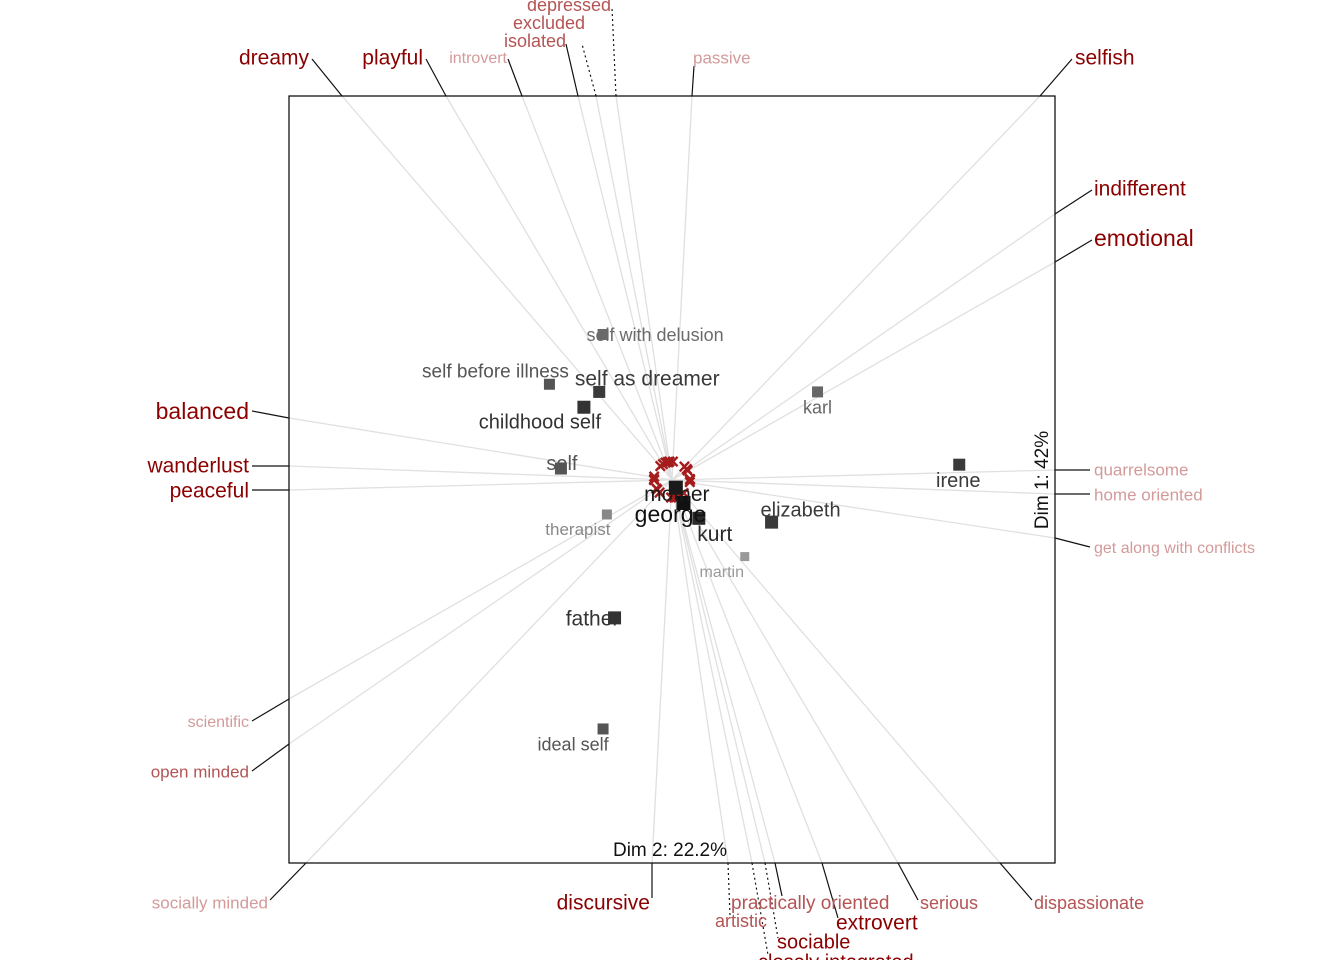  I want to click on vector-marker-emotional: ×, so click(687, 470).